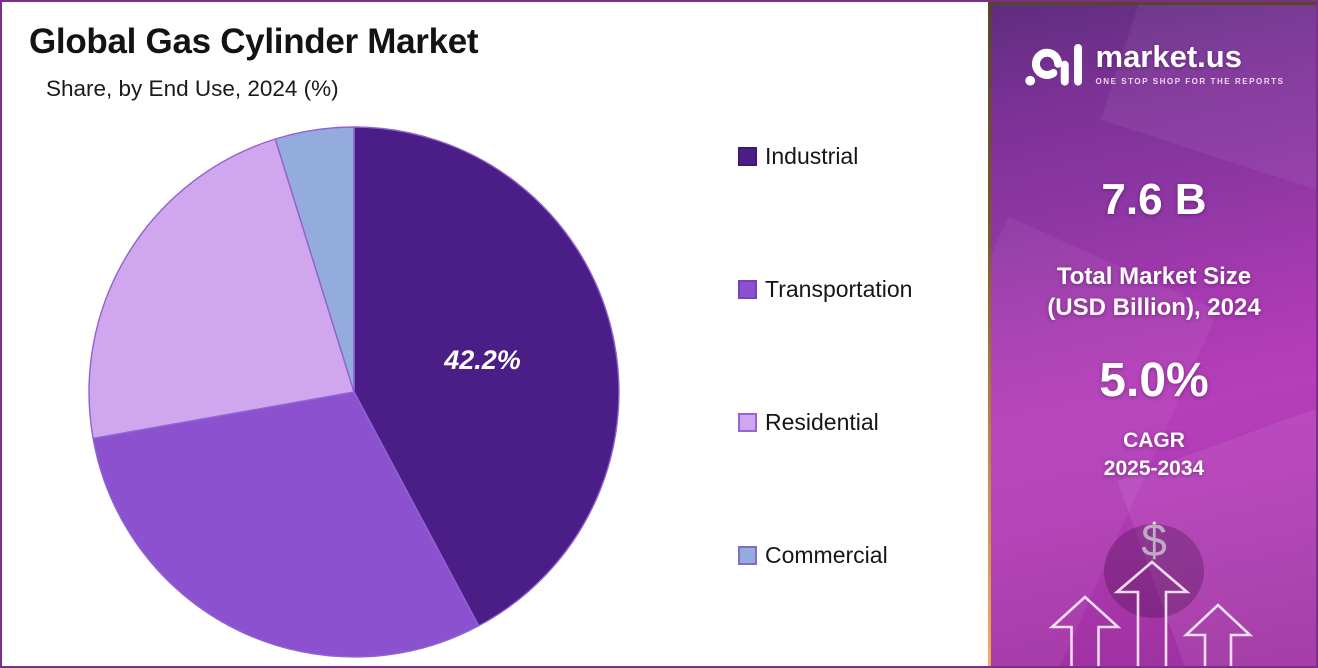 The width and height of the screenshot is (1318, 668). I want to click on legend-label: Commercial, so click(826, 554).